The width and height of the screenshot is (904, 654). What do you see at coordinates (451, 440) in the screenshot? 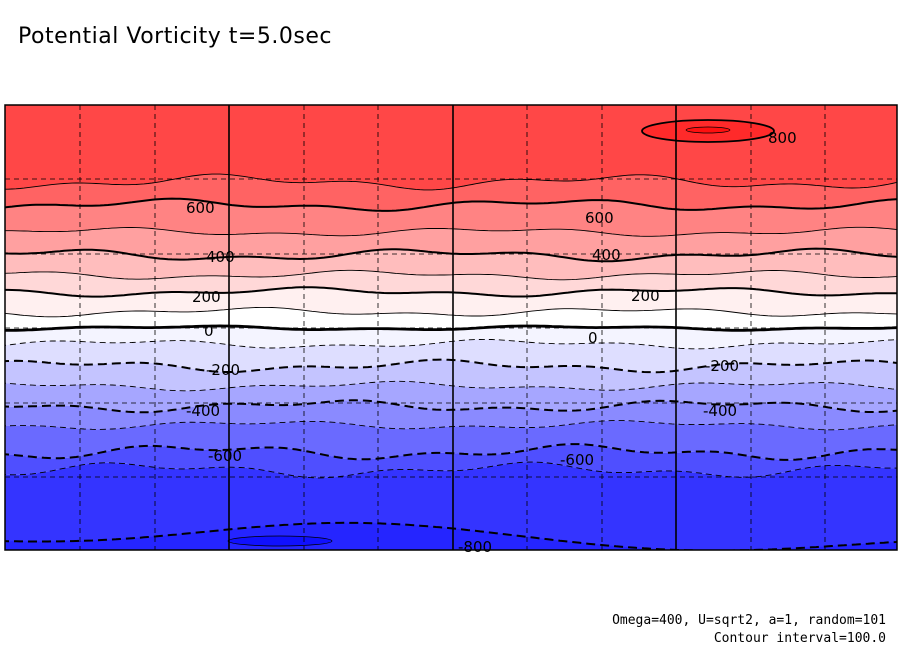
I see `band--600-to--500` at bounding box center [451, 440].